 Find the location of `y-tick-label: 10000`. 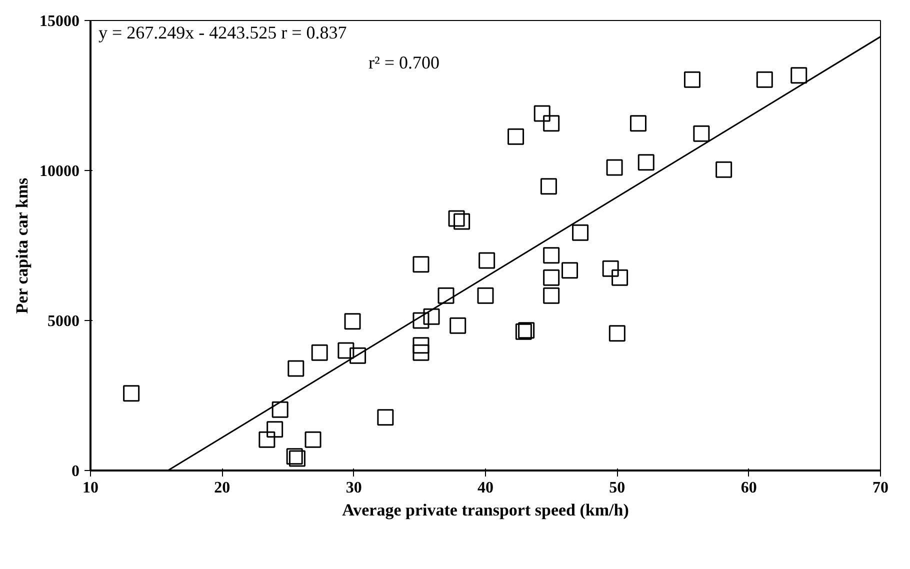

y-tick-label: 10000 is located at coordinates (60, 171).